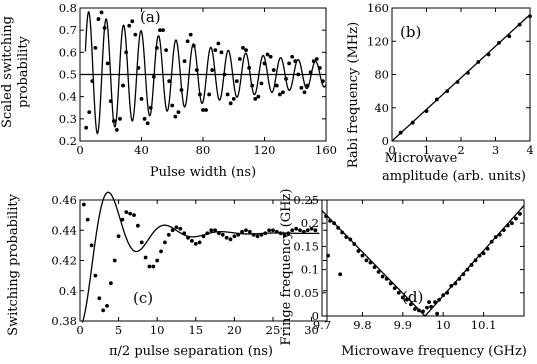 The width and height of the screenshot is (537, 364). Describe the element at coordinates (412, 297) in the screenshot. I see `panel-d-label: (d)` at that location.